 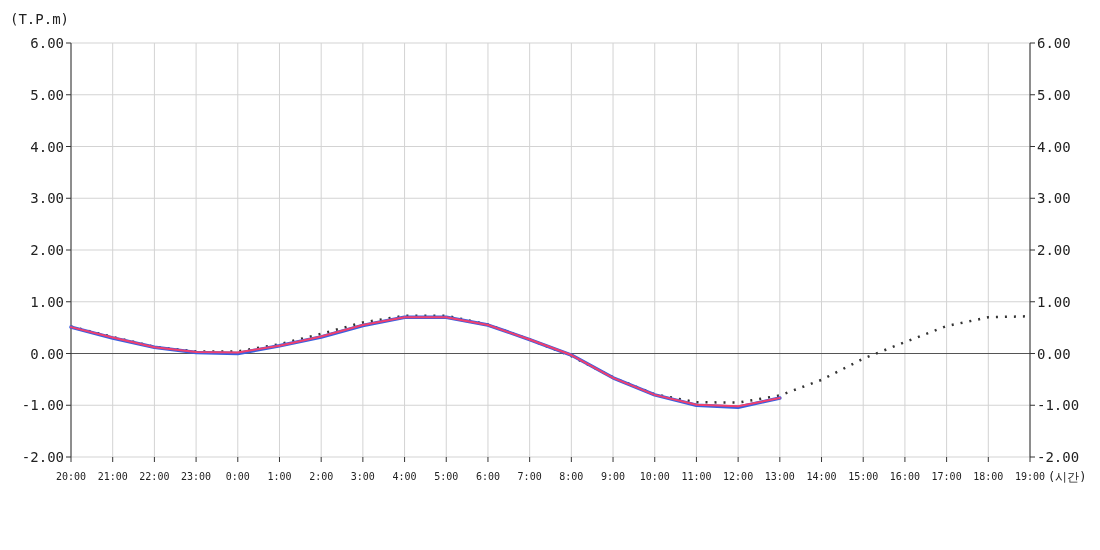 I want to click on y-tick-label: -1.00, so click(x=42, y=405).